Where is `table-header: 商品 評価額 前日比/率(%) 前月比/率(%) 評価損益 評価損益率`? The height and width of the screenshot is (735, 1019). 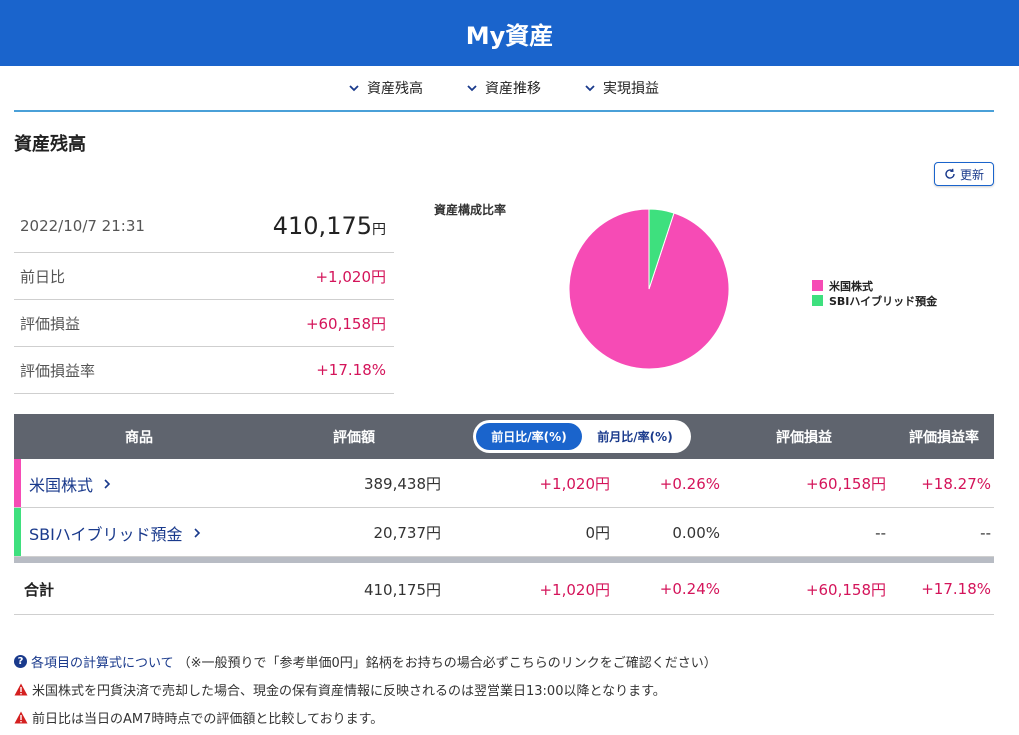
table-header: 商品 評価額 前日比/率(%) 前月比/率(%) 評価損益 評価損益率 is located at coordinates (504, 436).